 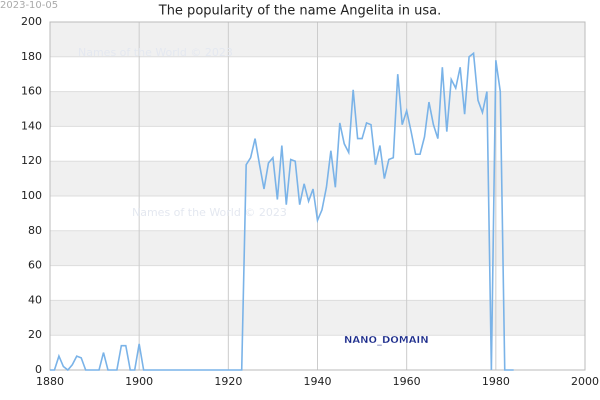 What do you see at coordinates (29, 5) in the screenshot?
I see `date-stamp: 2023-10-05` at bounding box center [29, 5].